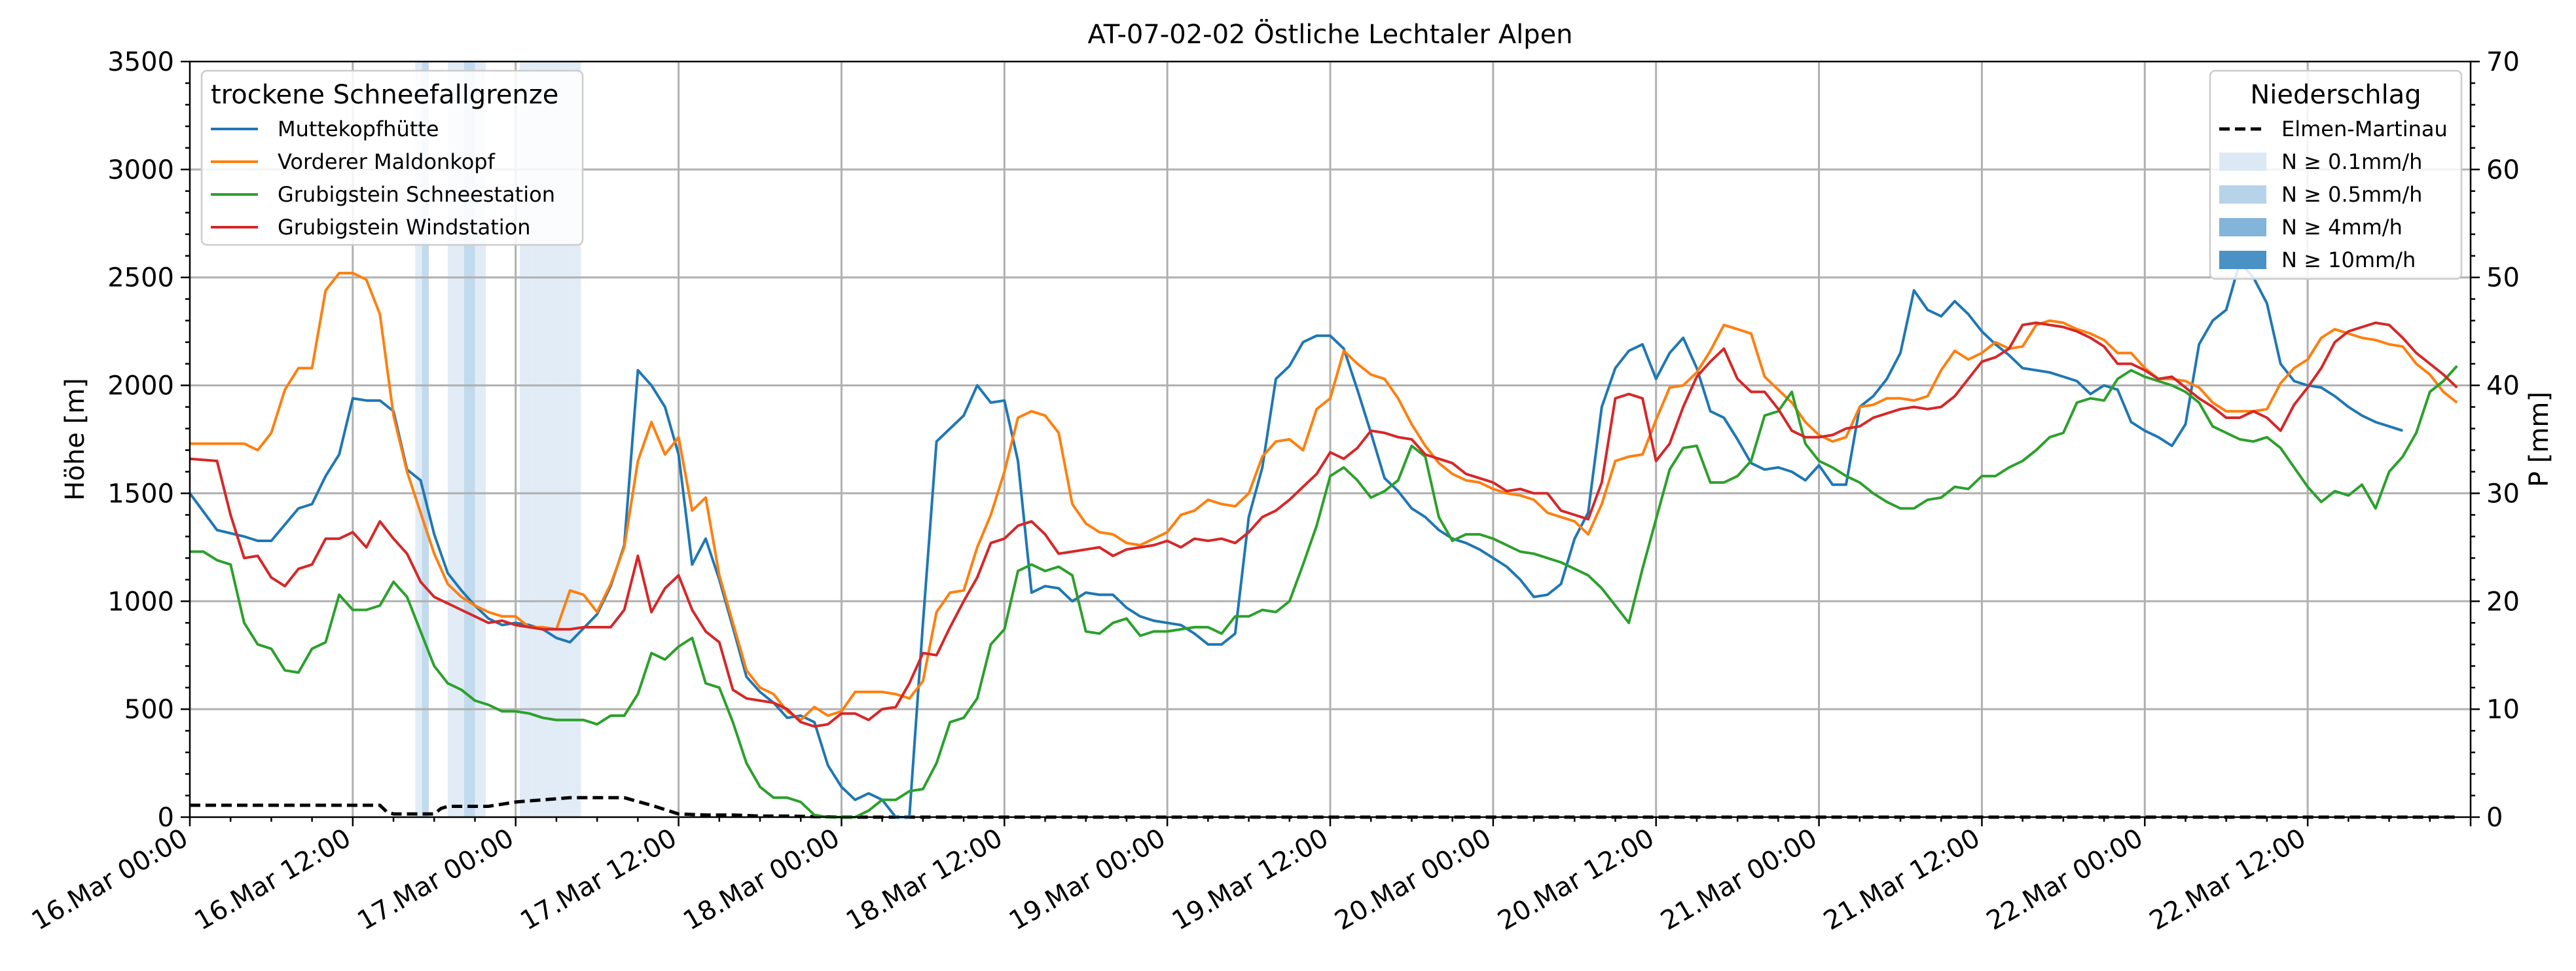  Describe the element at coordinates (387, 161) in the screenshot. I see `legend-label-1: Vorderer Maldonkopf` at that location.